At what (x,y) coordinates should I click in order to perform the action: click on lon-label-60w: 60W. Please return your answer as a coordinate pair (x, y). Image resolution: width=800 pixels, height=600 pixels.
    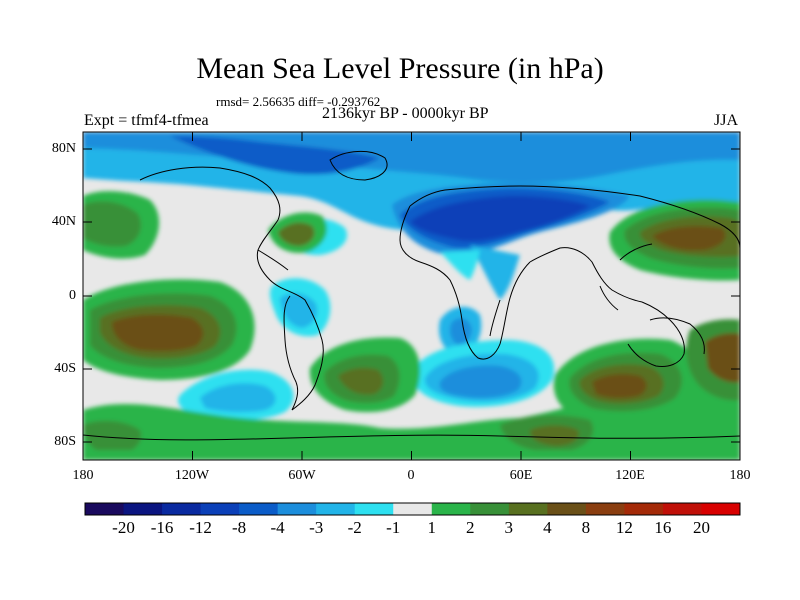
    Looking at the image, I should click on (302, 475).